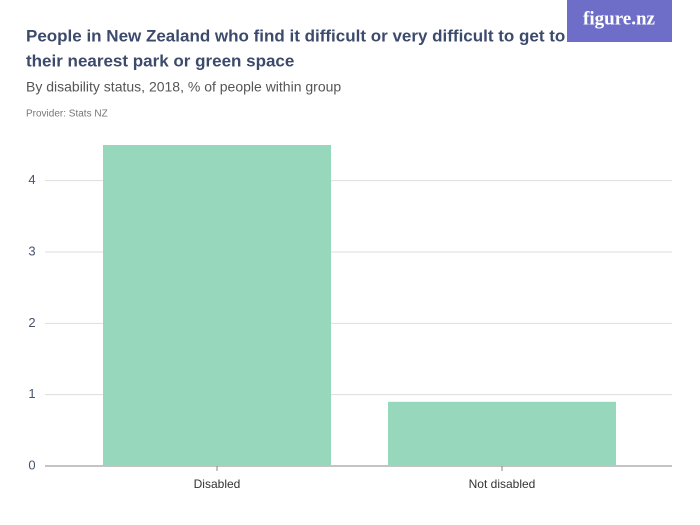 Image resolution: width=700 pixels, height=525 pixels. Describe the element at coordinates (67, 114) in the screenshot. I see `provider: Provider: Stats NZ` at that location.